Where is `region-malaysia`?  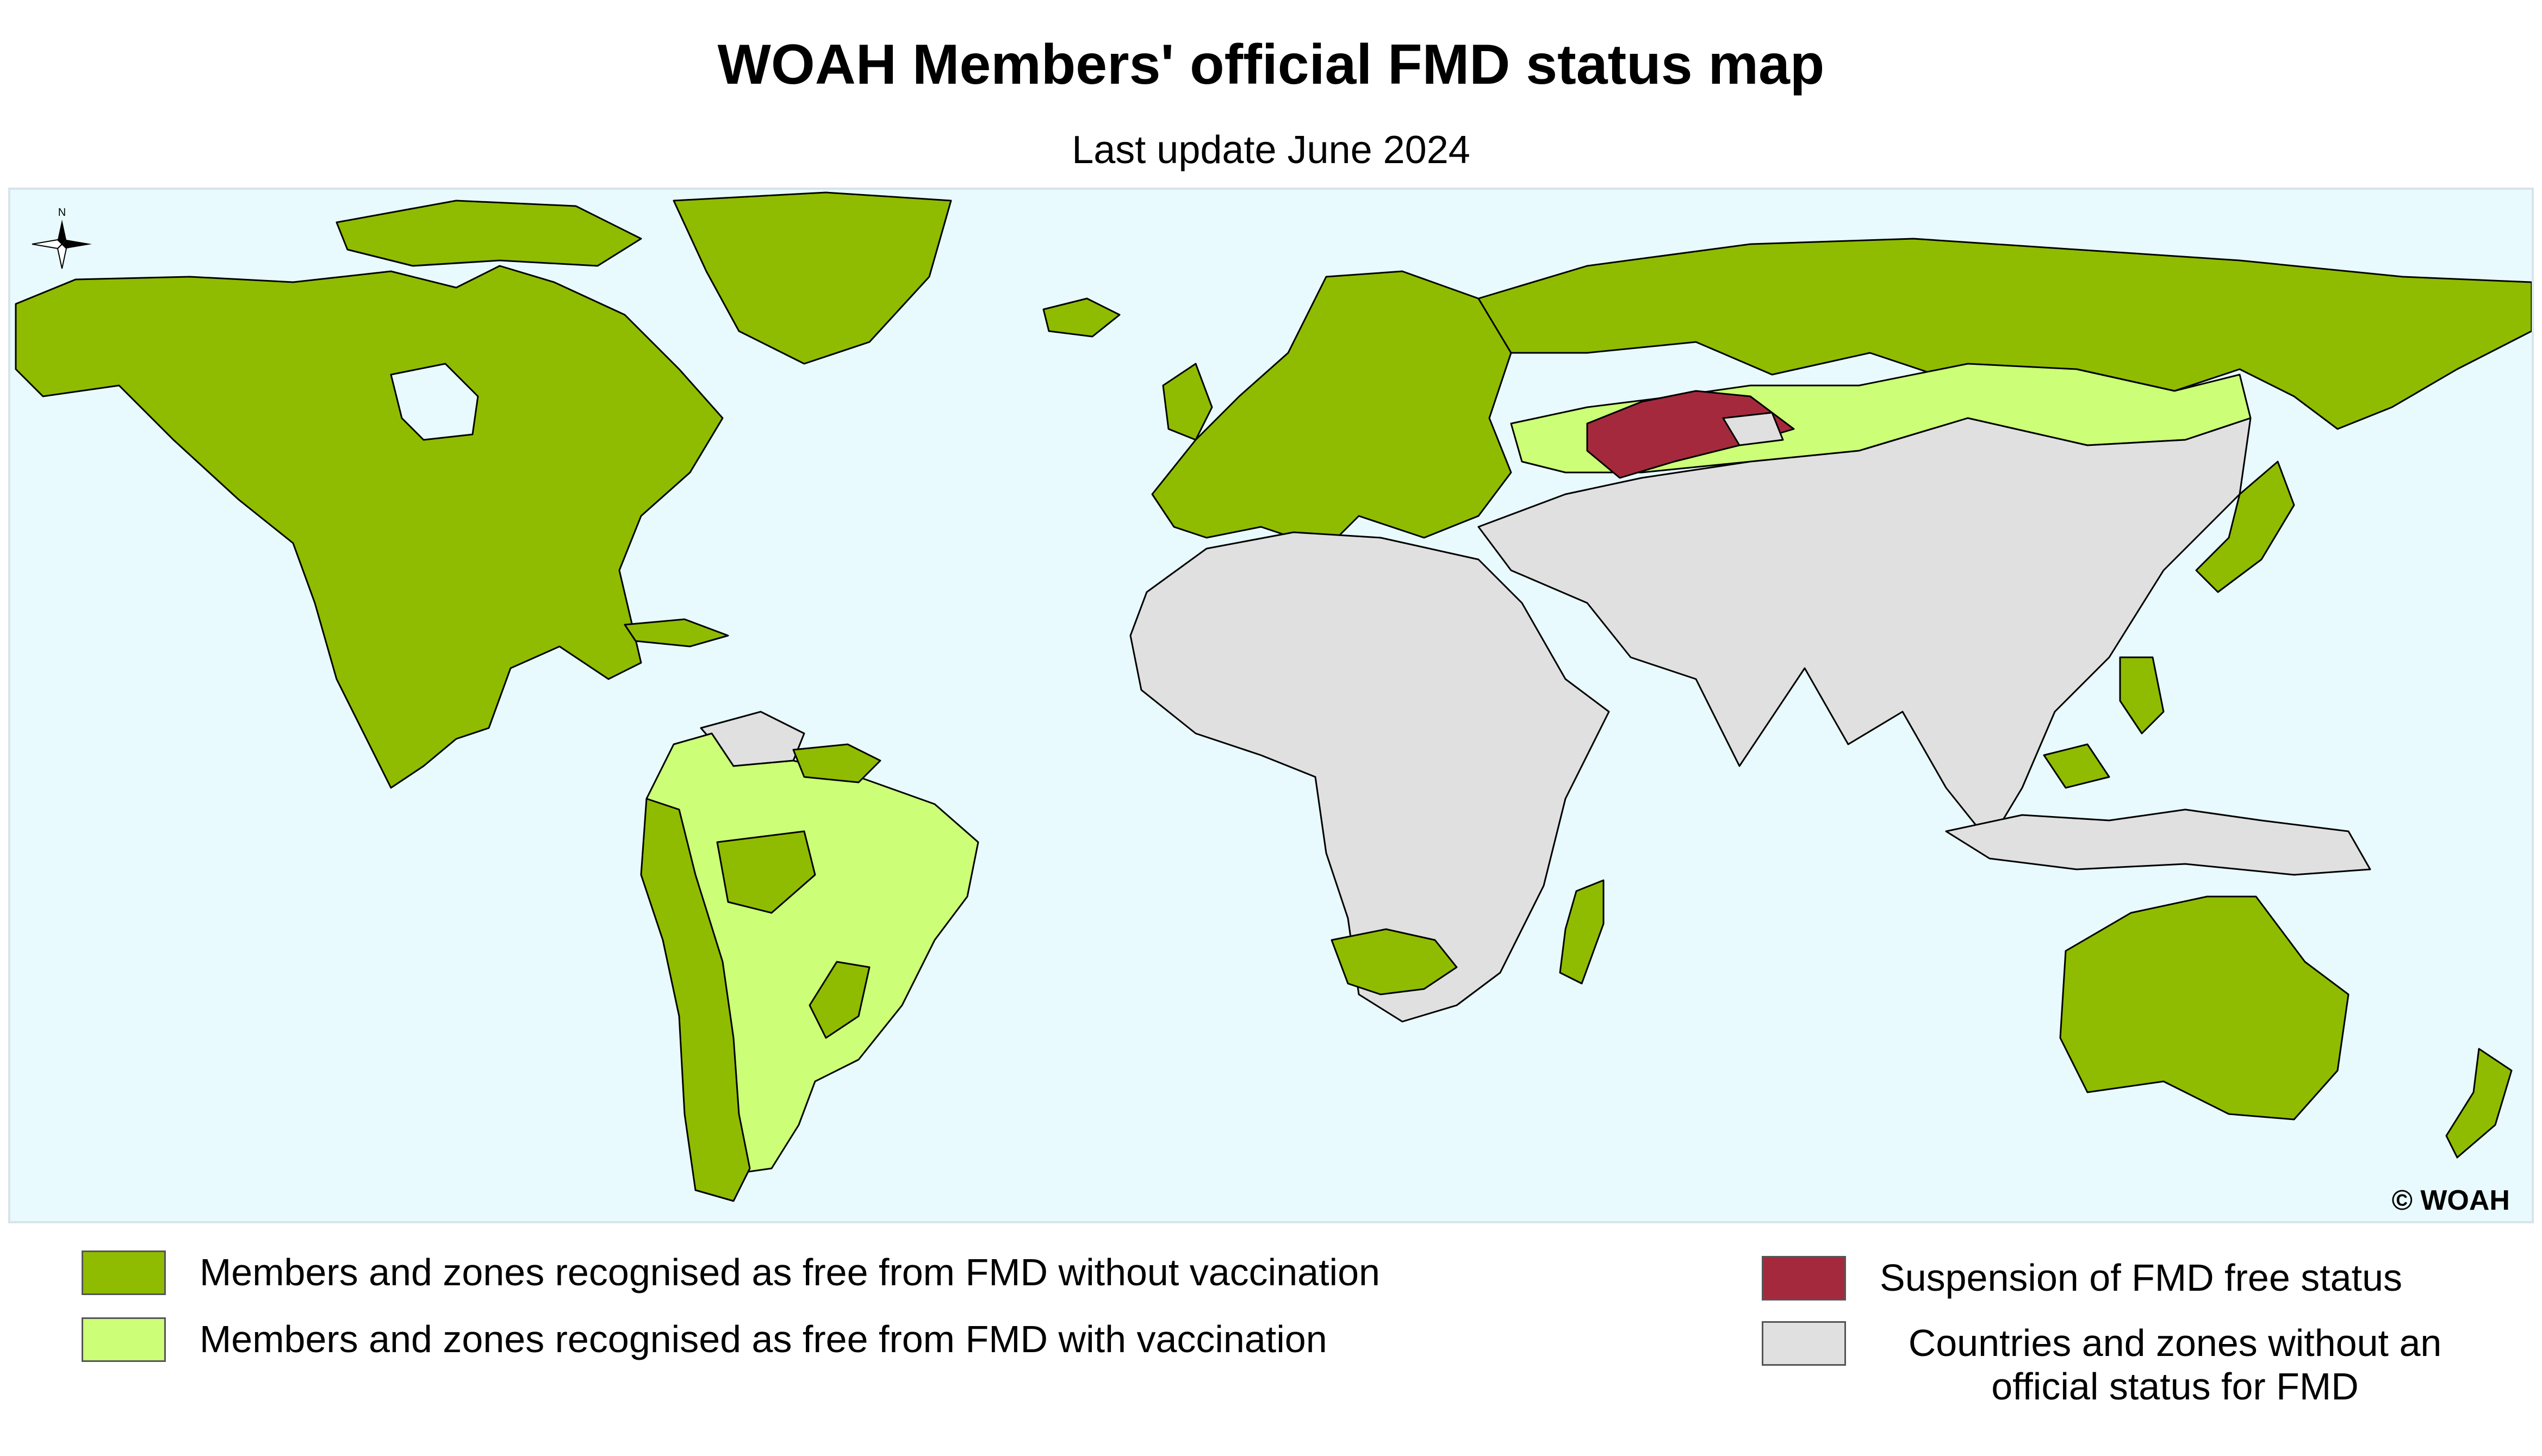
region-malaysia is located at coordinates (2076, 766).